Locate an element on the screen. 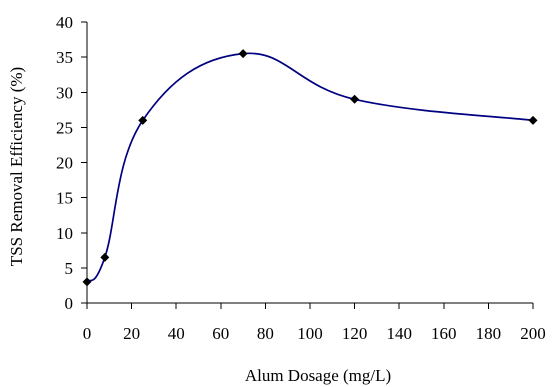 The height and width of the screenshot is (387, 554). x-tick-label: 20 is located at coordinates (131, 333).